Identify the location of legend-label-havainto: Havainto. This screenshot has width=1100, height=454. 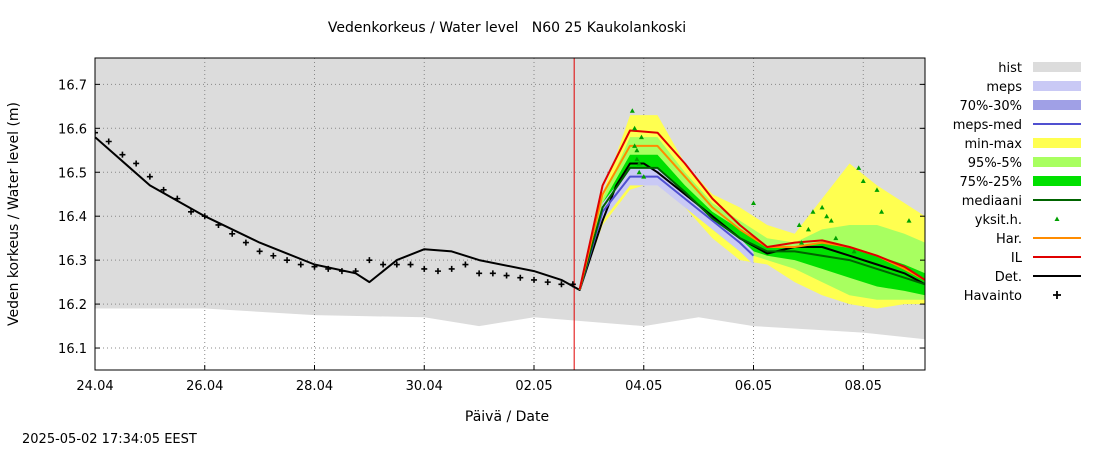
(993, 296).